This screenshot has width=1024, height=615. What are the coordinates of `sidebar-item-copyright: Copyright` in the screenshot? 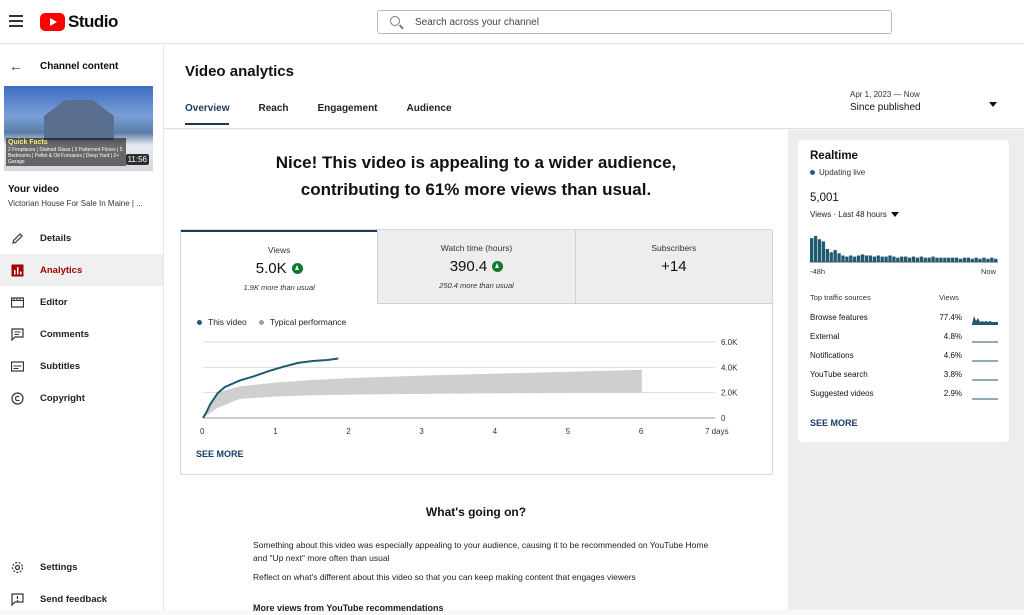 It's located at (81, 398).